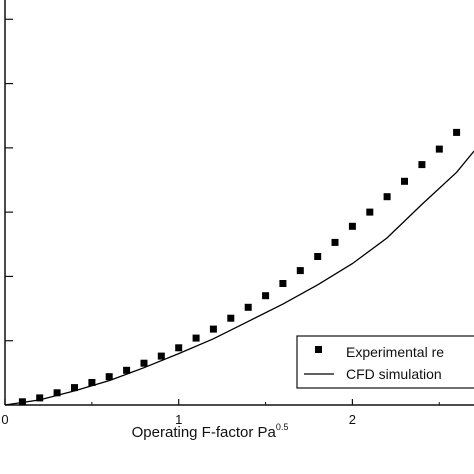  I want to click on x-tick-label: 1, so click(178, 419).